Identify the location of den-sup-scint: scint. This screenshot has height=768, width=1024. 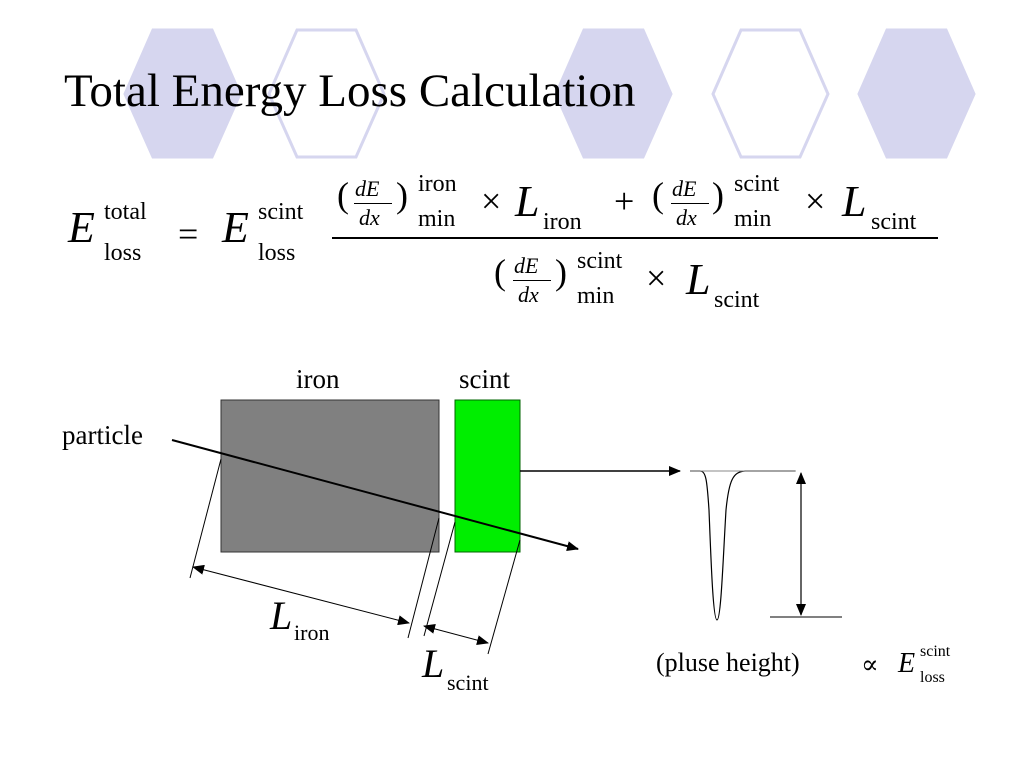
(600, 261).